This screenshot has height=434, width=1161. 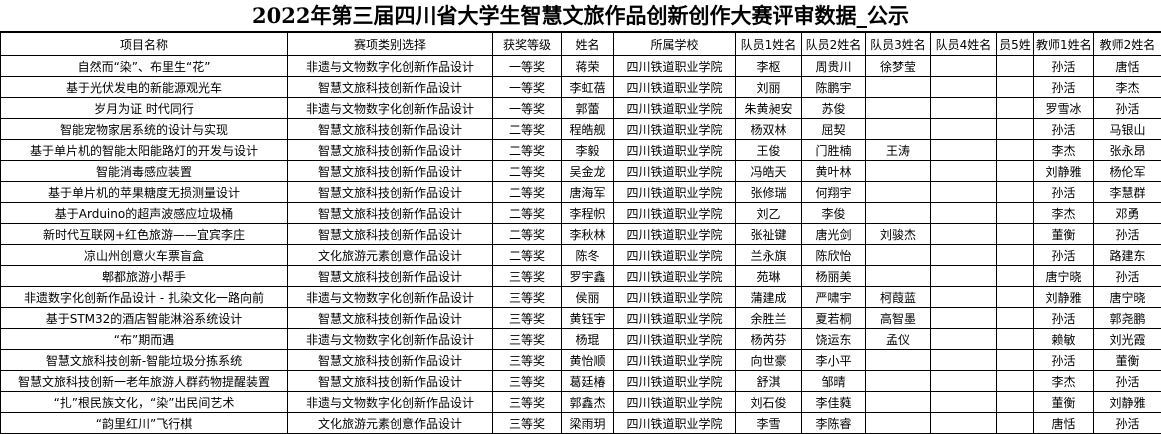 I want to click on cell-award-level: 一等奖, so click(x=527, y=66).